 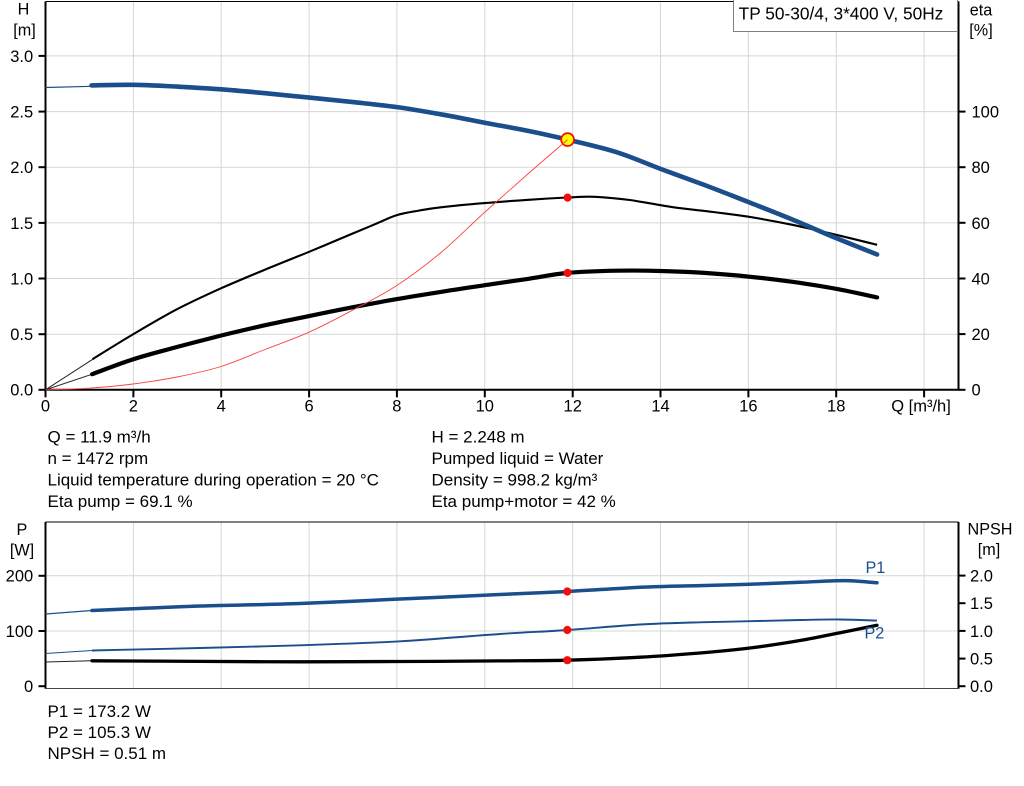 I want to click on svg-text: H = 2.248 m, so click(x=478, y=437).